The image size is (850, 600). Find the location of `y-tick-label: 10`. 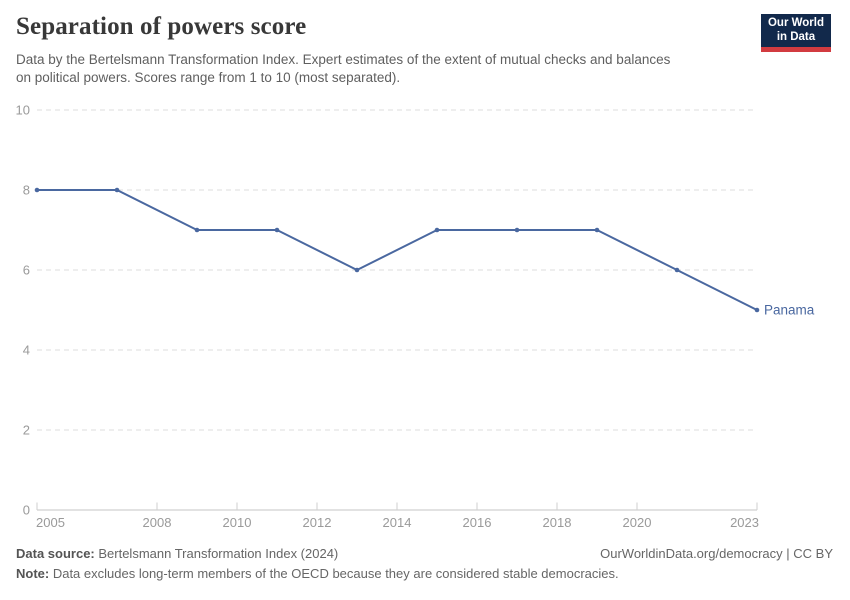

y-tick-label: 10 is located at coordinates (23, 110).